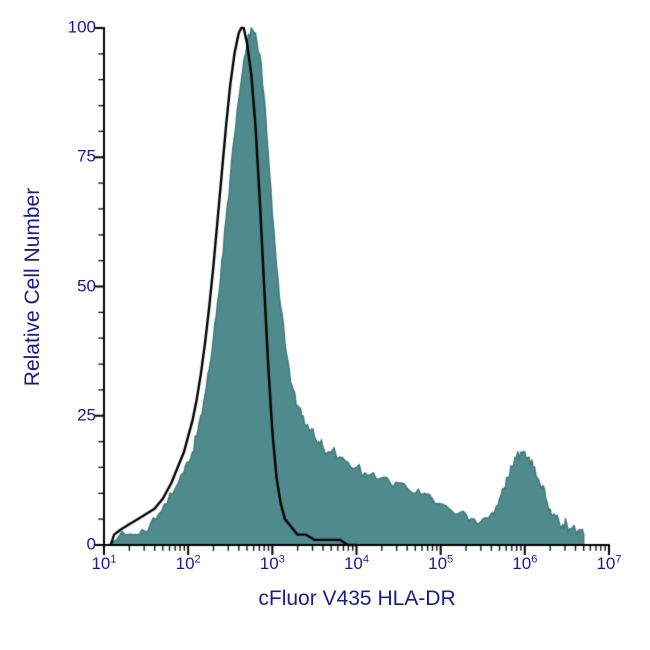  I want to click on y-tick-label: 25, so click(86, 415).